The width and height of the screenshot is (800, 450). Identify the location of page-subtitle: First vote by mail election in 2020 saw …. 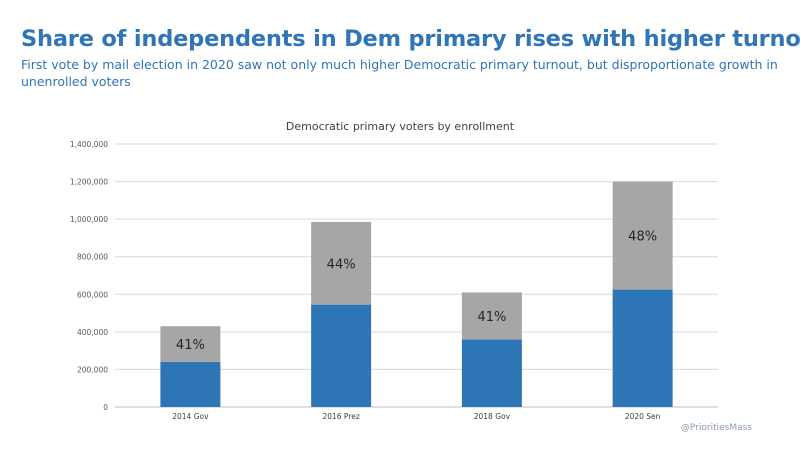
(399, 73).